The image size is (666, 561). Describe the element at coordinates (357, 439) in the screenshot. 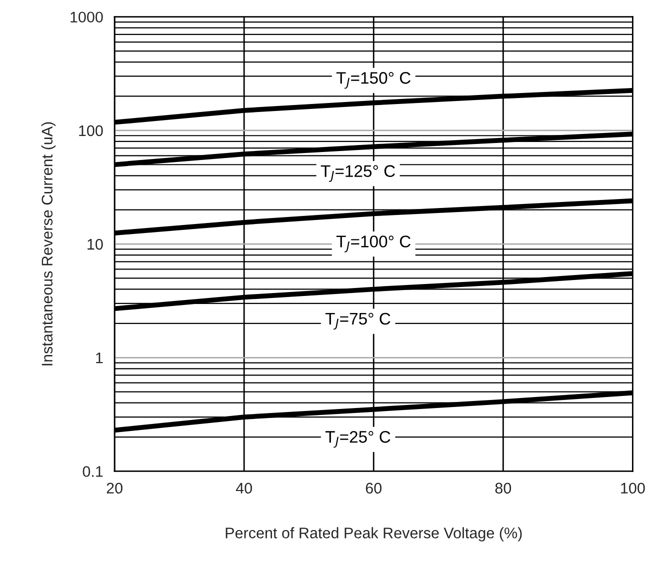

I see `series-label: T$_{J}$=25° C` at that location.